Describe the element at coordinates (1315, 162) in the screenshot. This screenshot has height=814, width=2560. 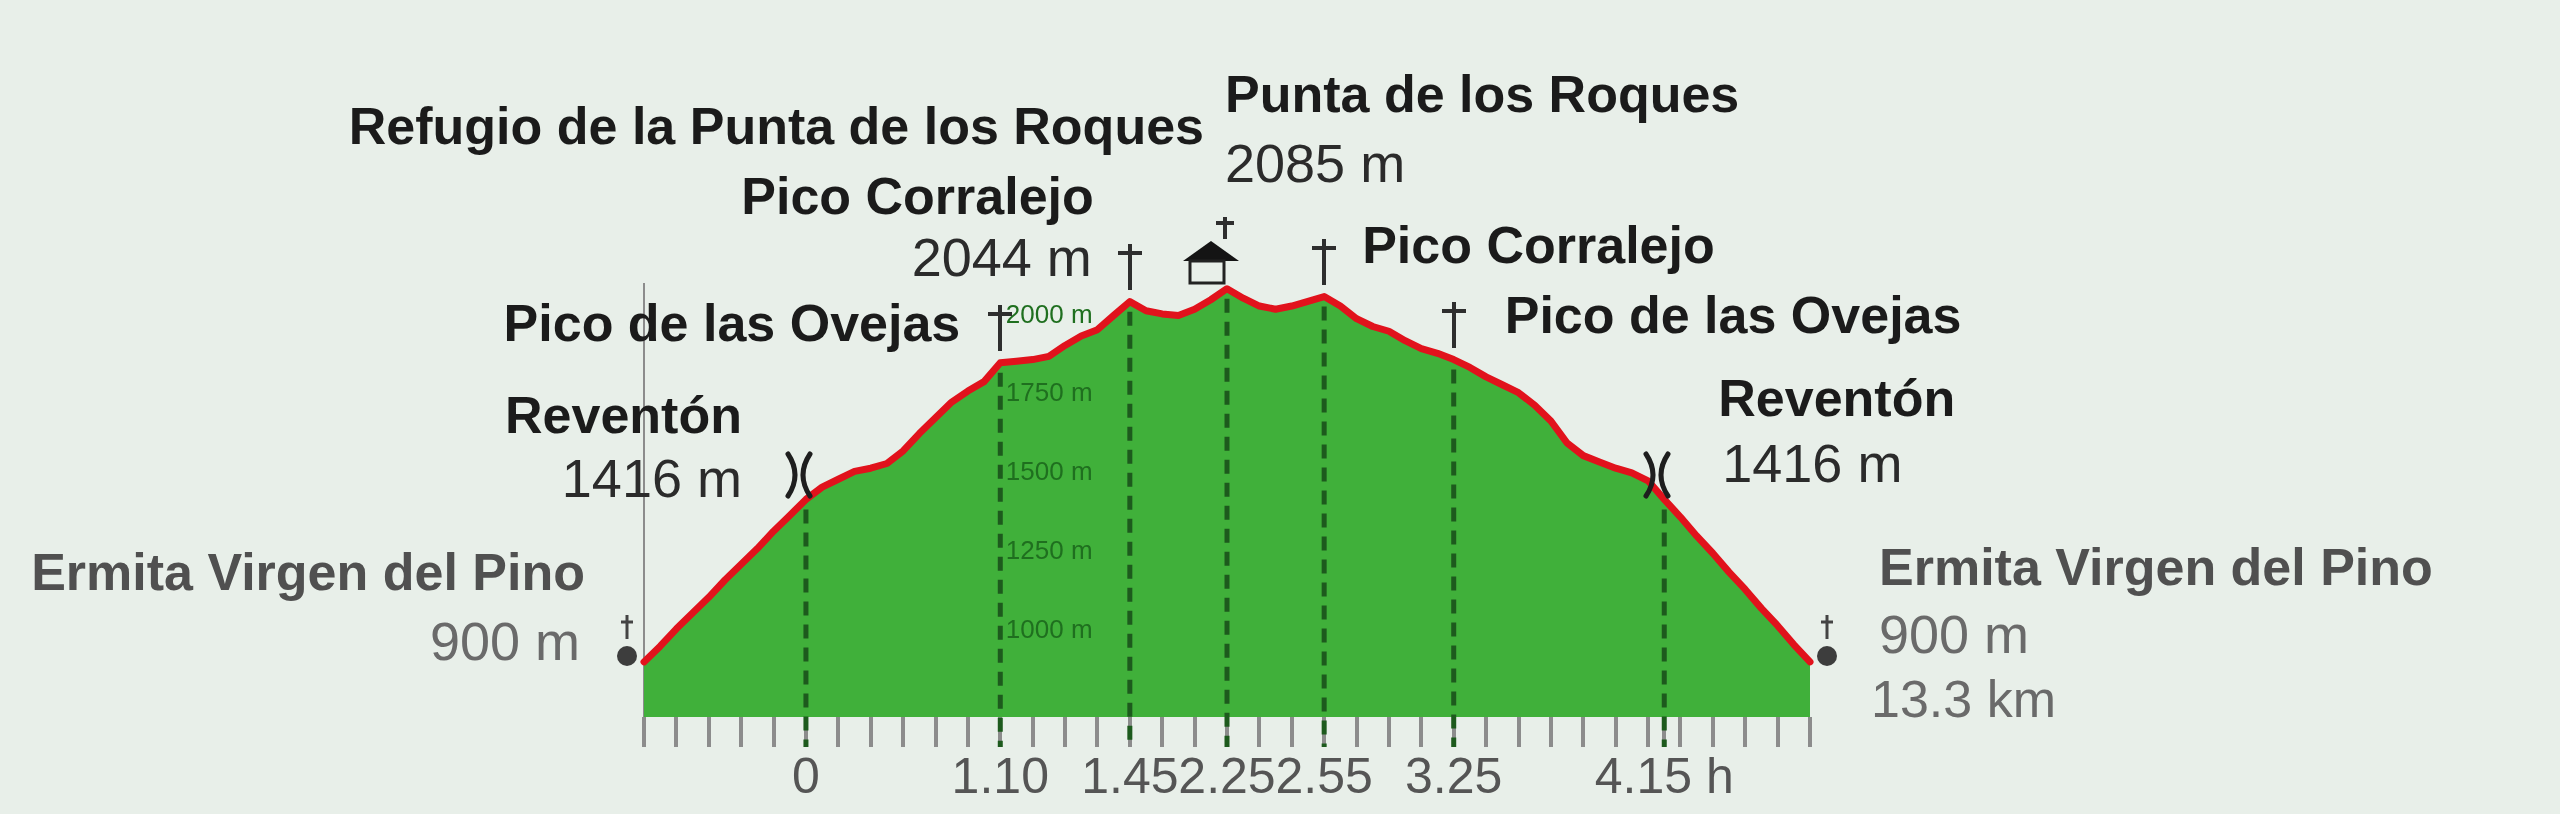
I see `annotation: 2085 m` at that location.